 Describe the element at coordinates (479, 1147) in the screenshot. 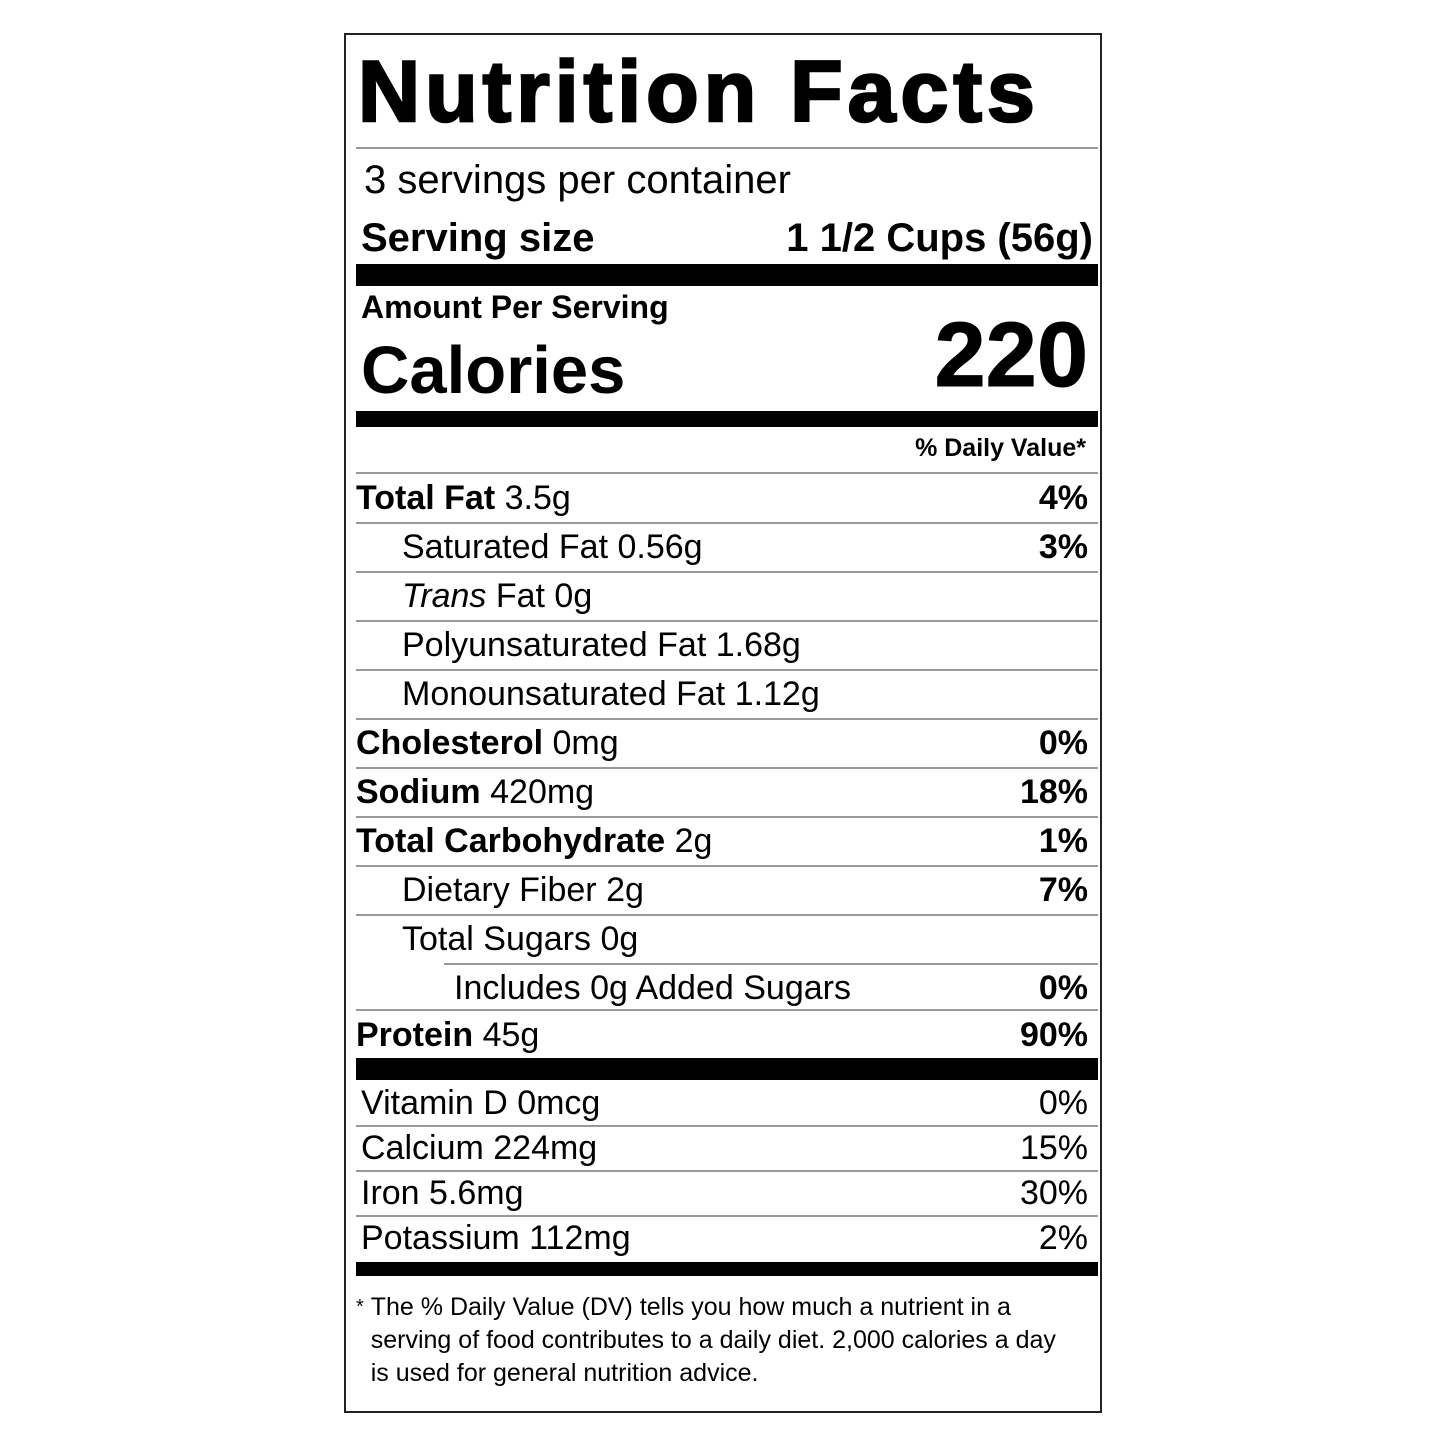

I see `vitamin-label: Calcium 224mg` at that location.